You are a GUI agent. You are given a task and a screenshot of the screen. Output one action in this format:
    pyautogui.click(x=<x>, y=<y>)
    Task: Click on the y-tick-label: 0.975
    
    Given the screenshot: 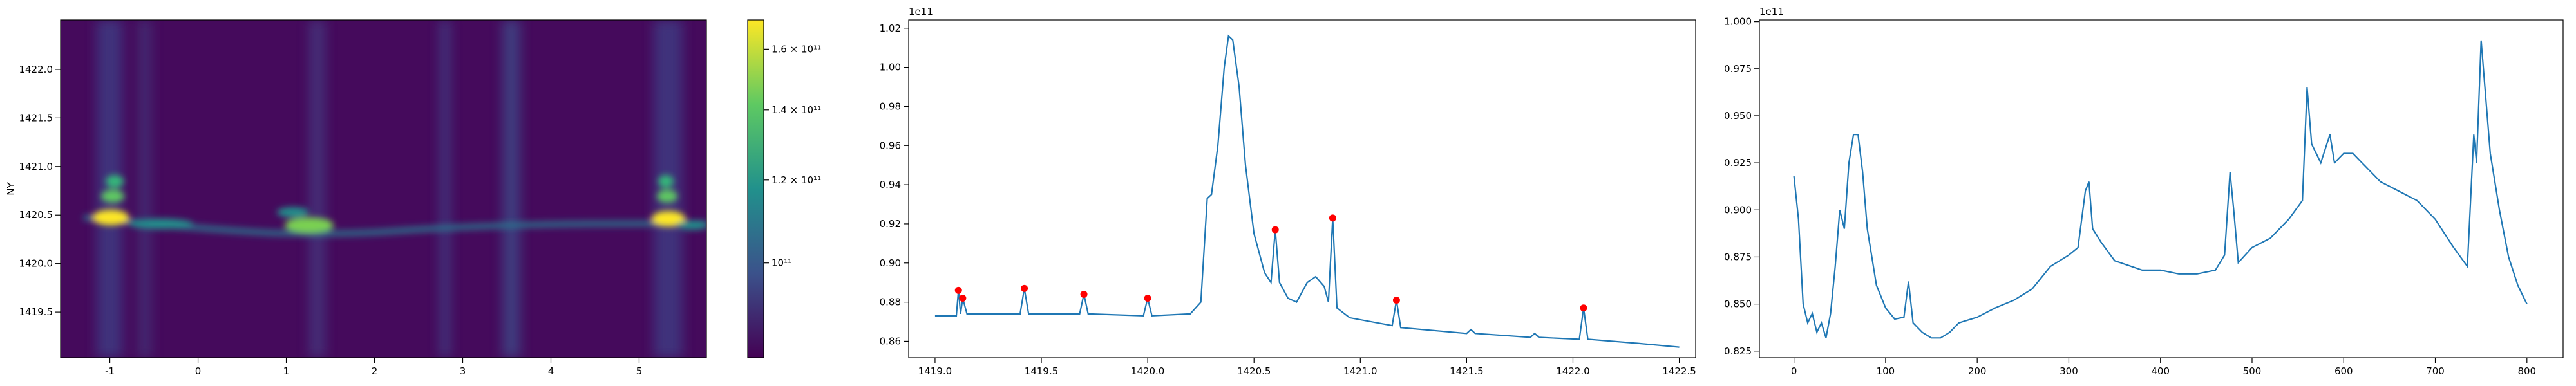 What is the action you would take?
    pyautogui.click(x=1738, y=69)
    